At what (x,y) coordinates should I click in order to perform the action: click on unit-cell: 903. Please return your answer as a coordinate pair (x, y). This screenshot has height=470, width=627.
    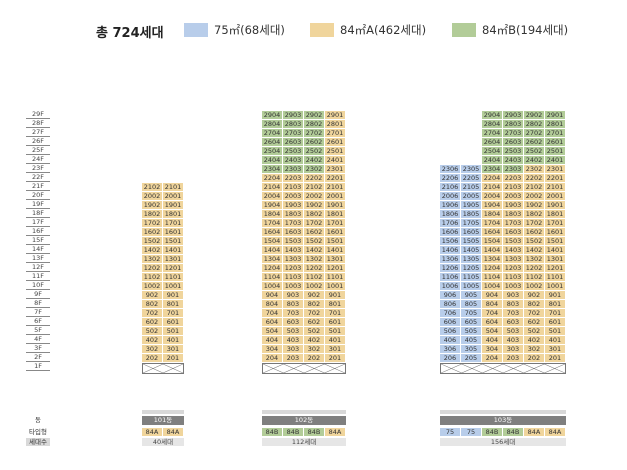
    Looking at the image, I should click on (513, 295).